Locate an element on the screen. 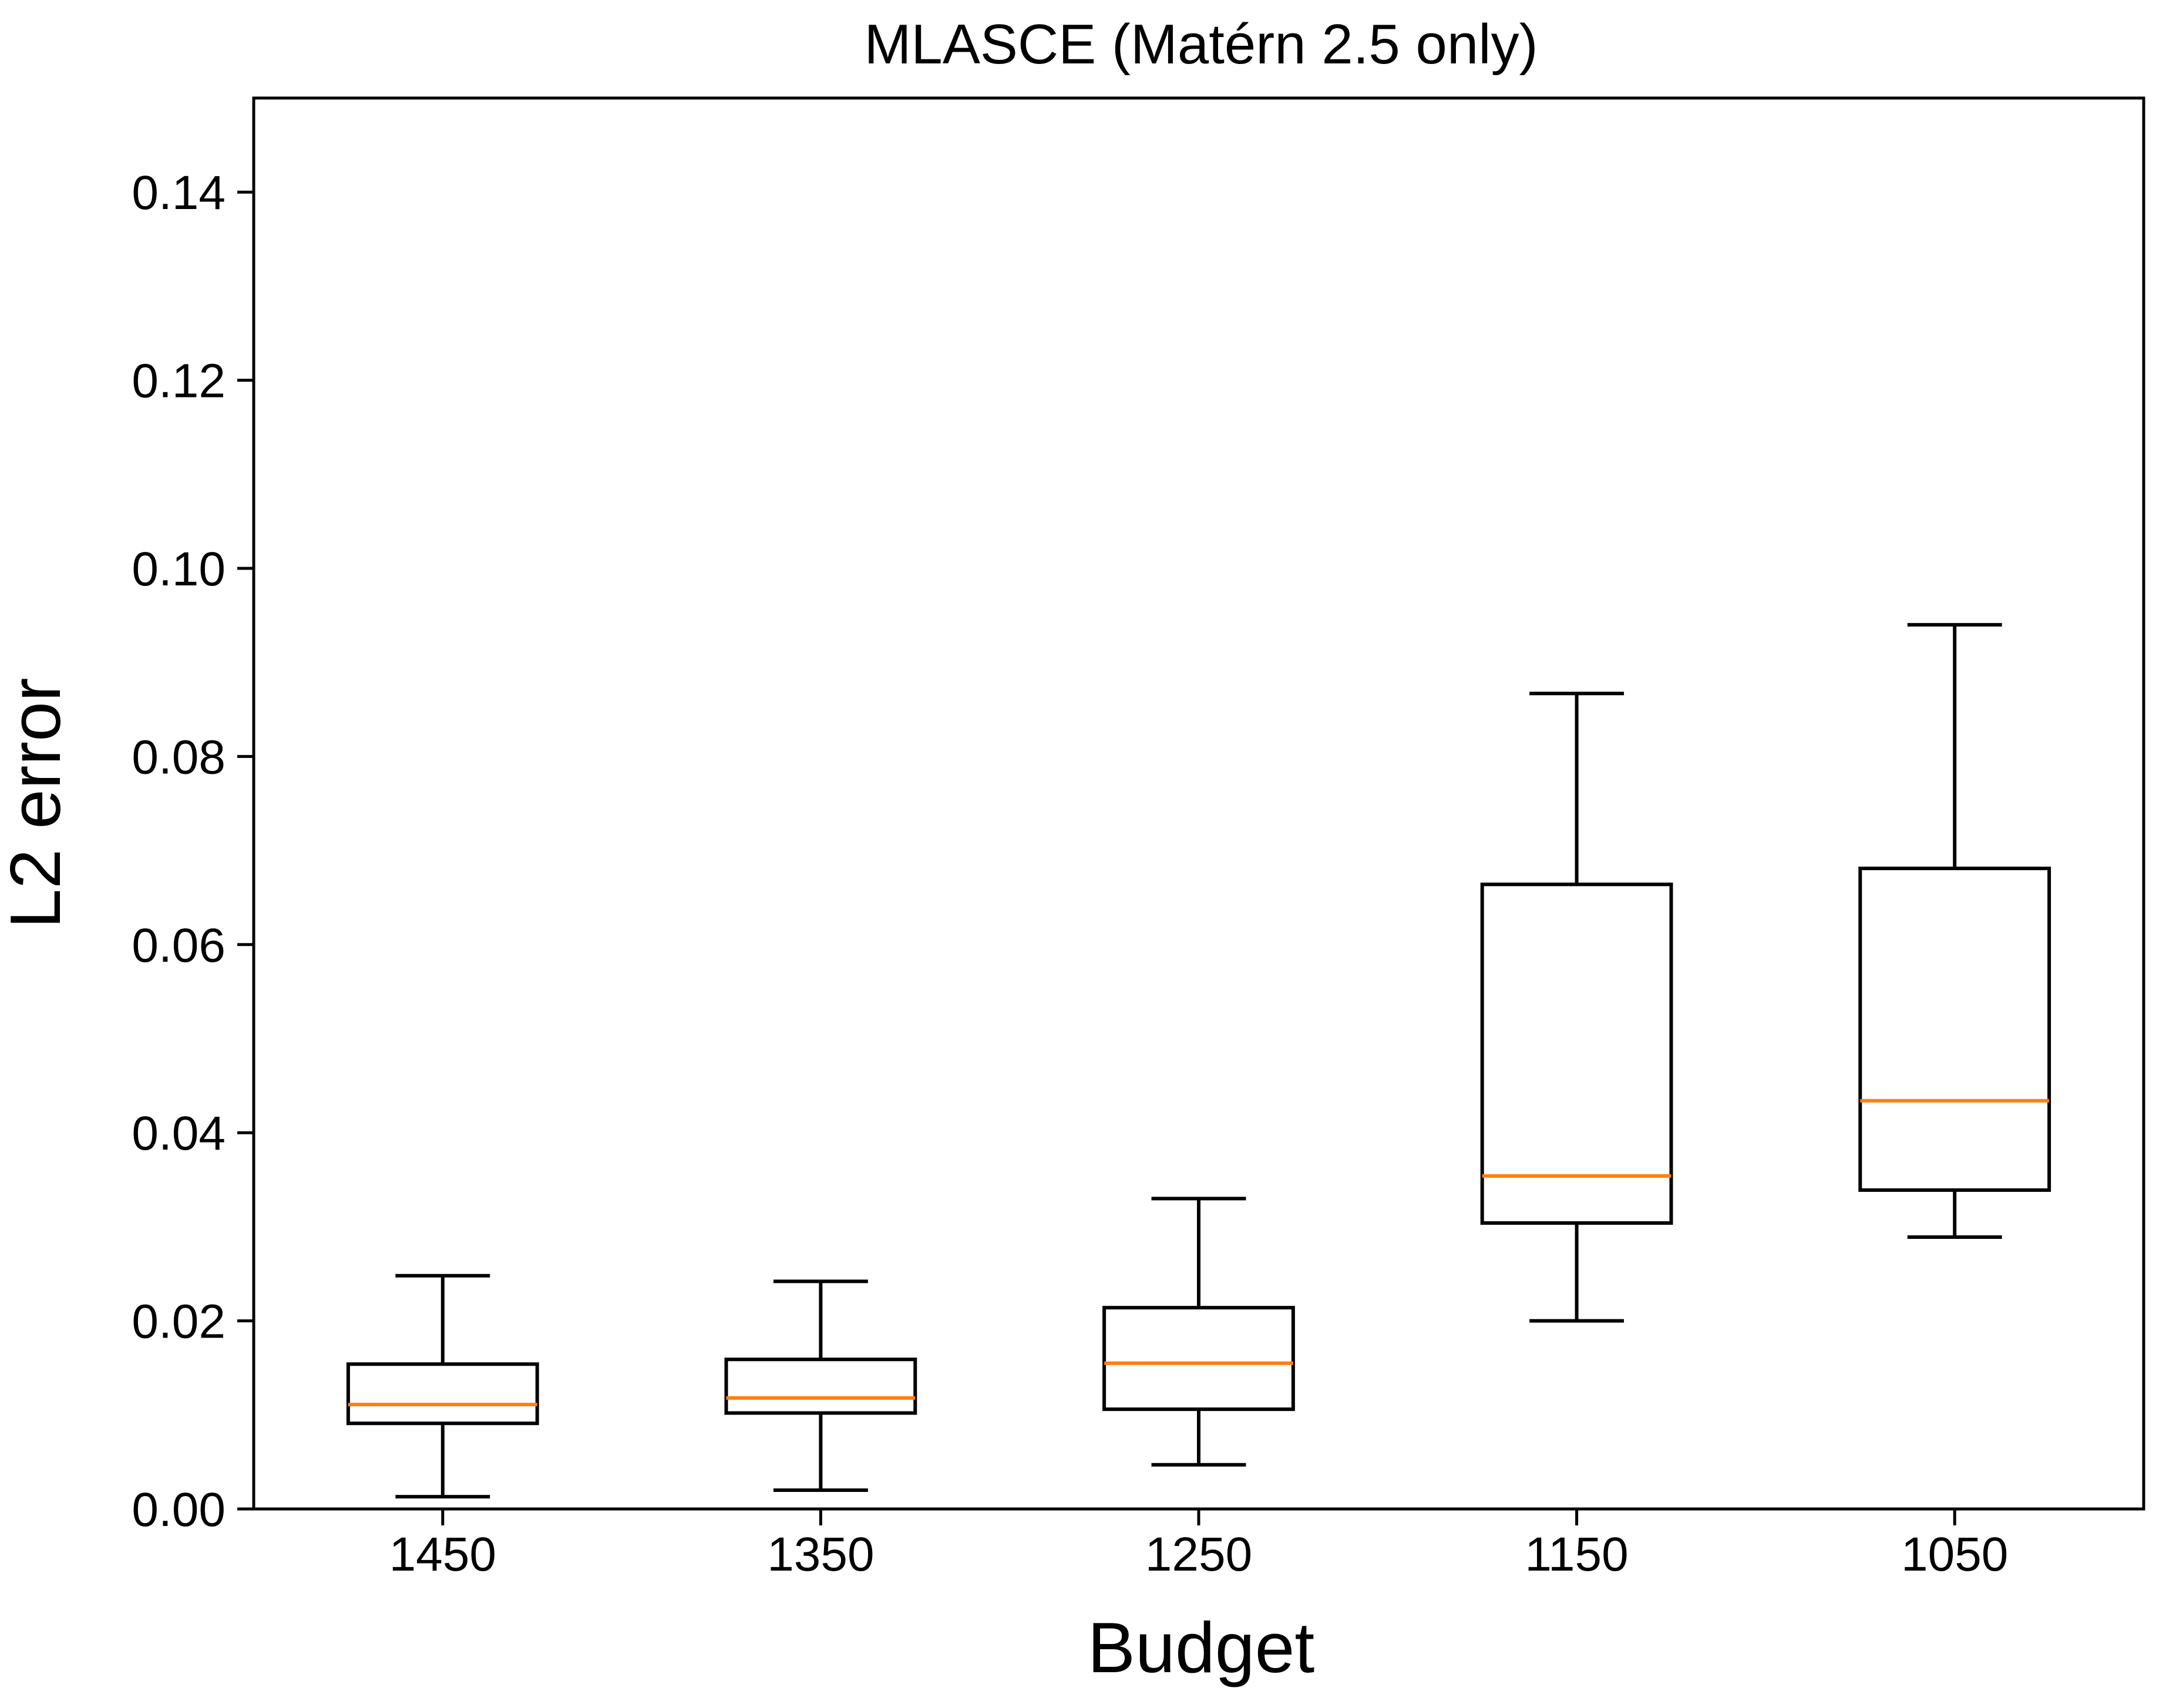 The width and height of the screenshot is (2166, 1708). y-tick-label: 0.04 is located at coordinates (179, 1133).